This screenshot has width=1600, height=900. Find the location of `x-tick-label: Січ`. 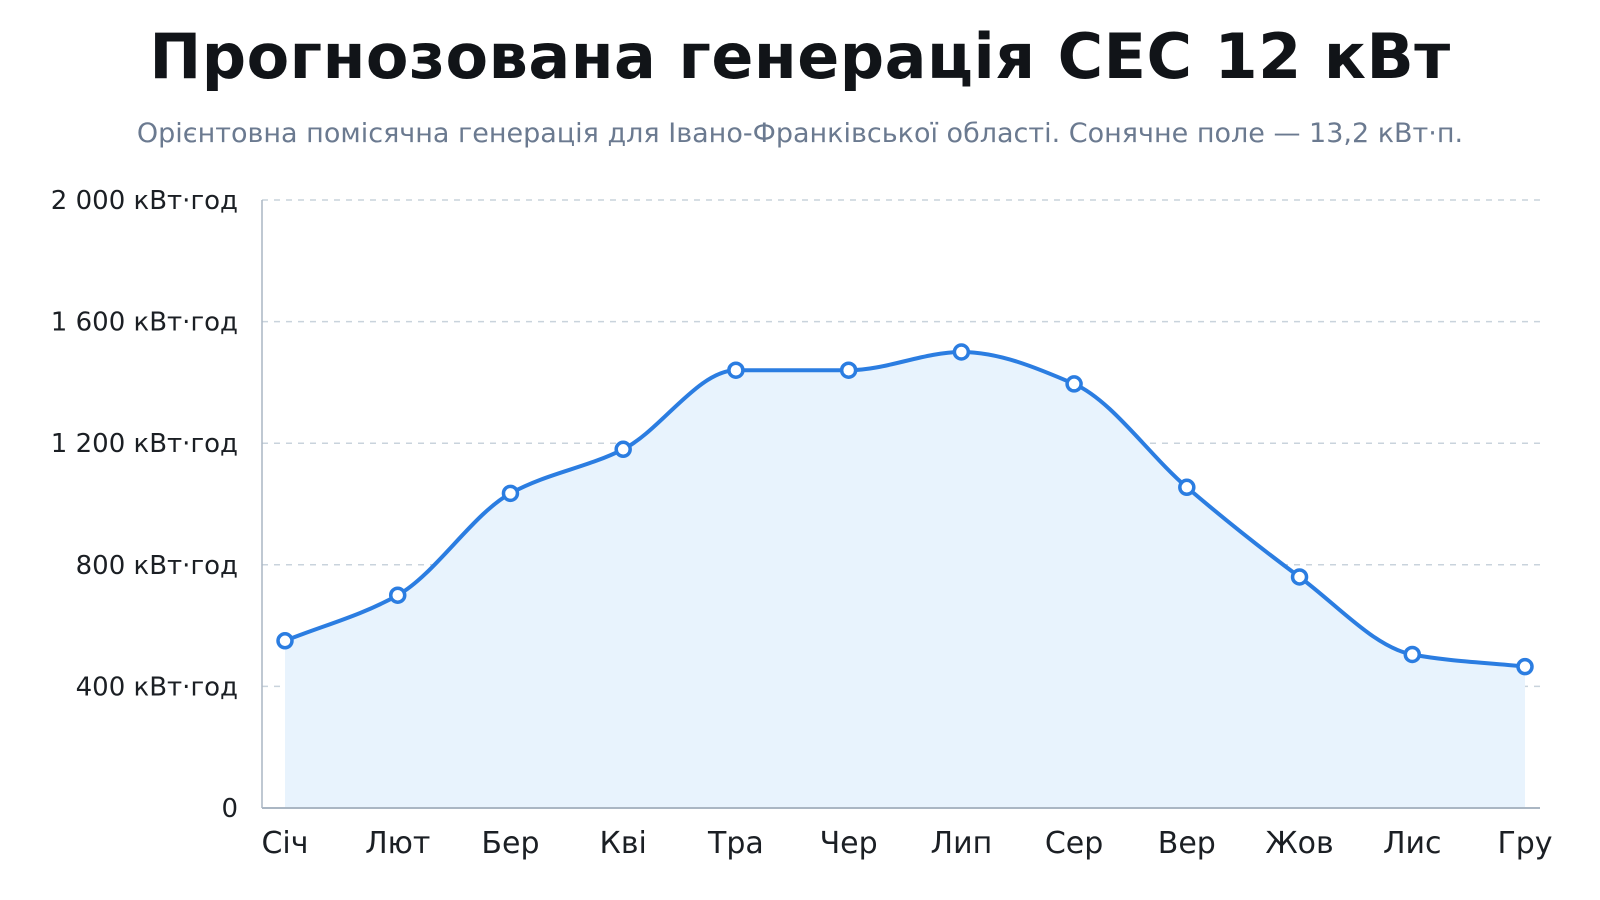

x-tick-label: Січ is located at coordinates (284, 843).